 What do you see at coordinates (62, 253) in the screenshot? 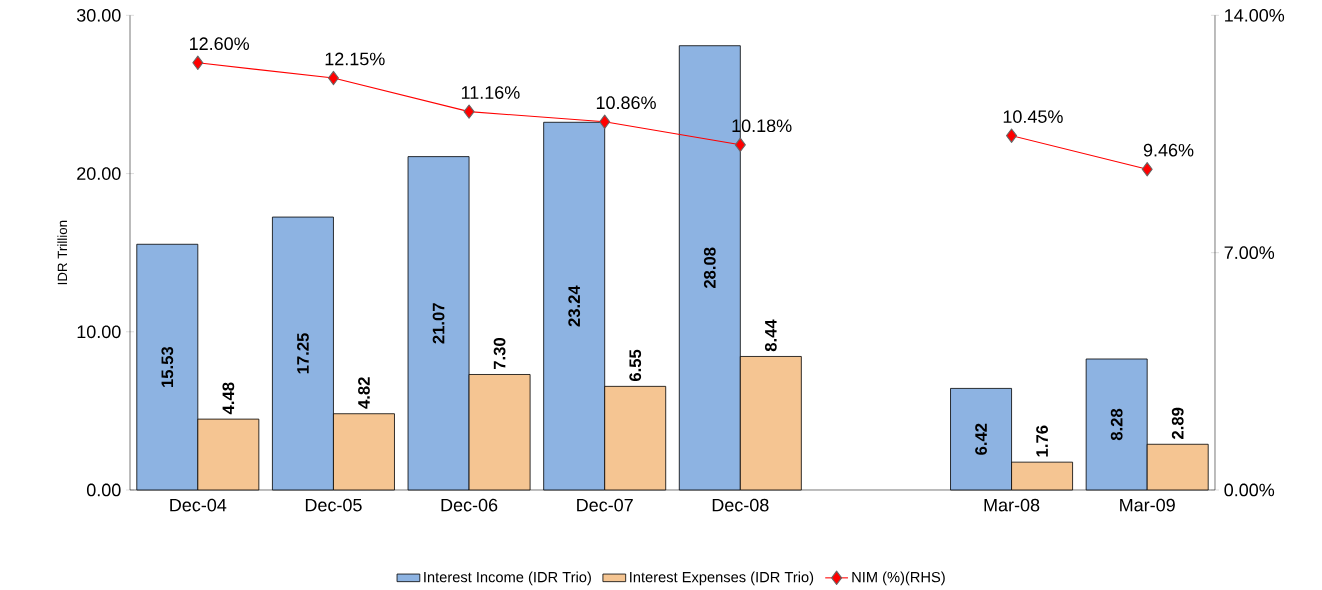
I see `y-axis-title: IDR Trillion` at bounding box center [62, 253].